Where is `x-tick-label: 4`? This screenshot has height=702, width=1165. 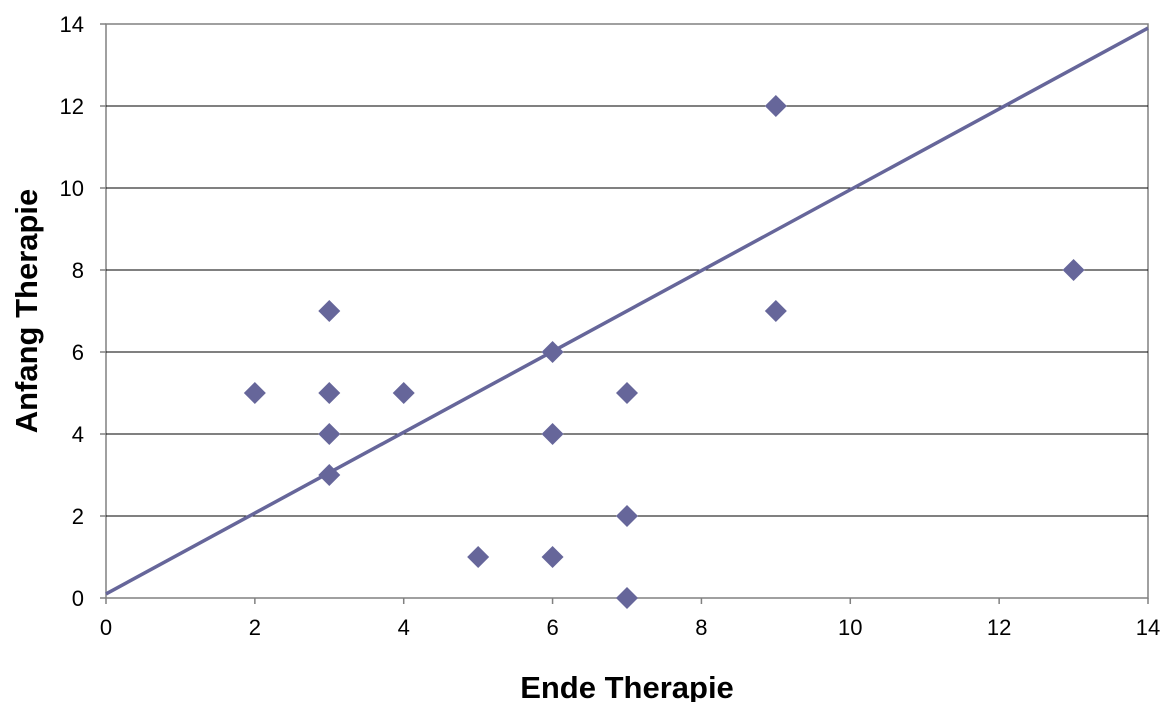 x-tick-label: 4 is located at coordinates (404, 627).